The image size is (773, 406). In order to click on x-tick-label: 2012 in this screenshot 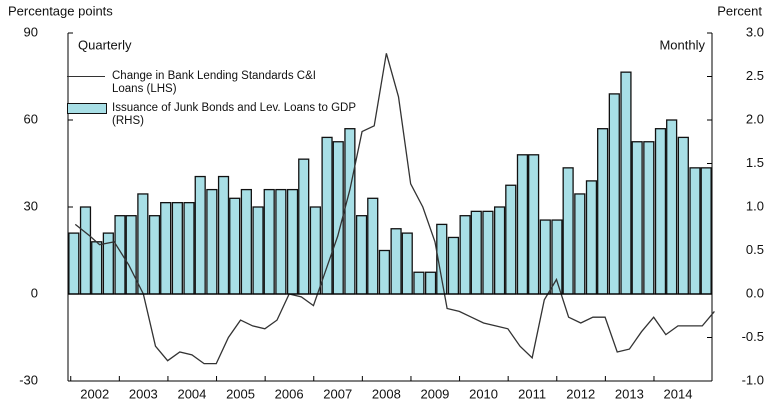, I will do `click(580, 393)`.